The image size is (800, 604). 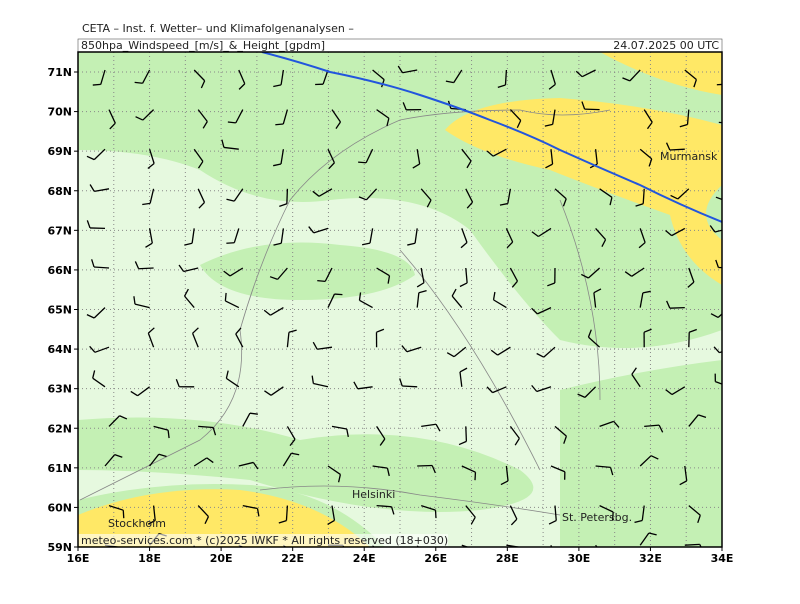 I want to click on lat-label: 65N, so click(x=59, y=310).